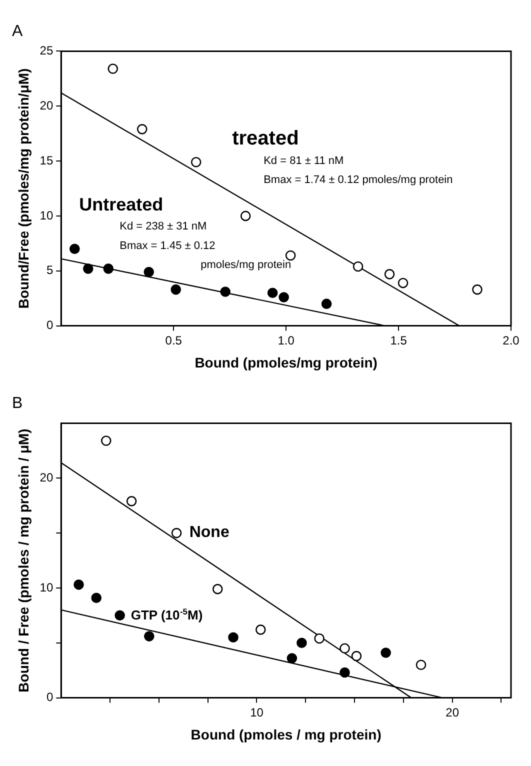  Describe the element at coordinates (286, 734) in the screenshot. I see `x-axis-title: Bound (pmoles / mg protein)` at that location.